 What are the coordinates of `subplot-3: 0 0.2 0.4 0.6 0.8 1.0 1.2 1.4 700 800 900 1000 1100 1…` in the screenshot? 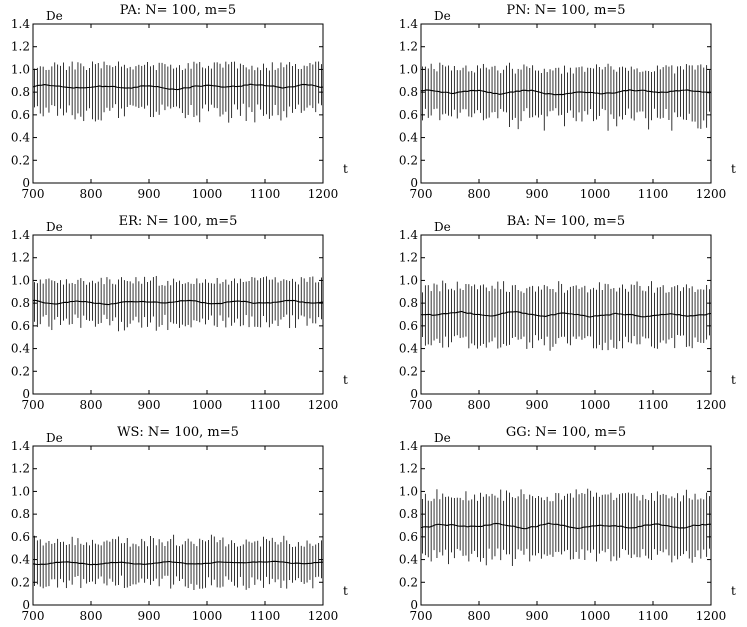 It's located at (179, 313).